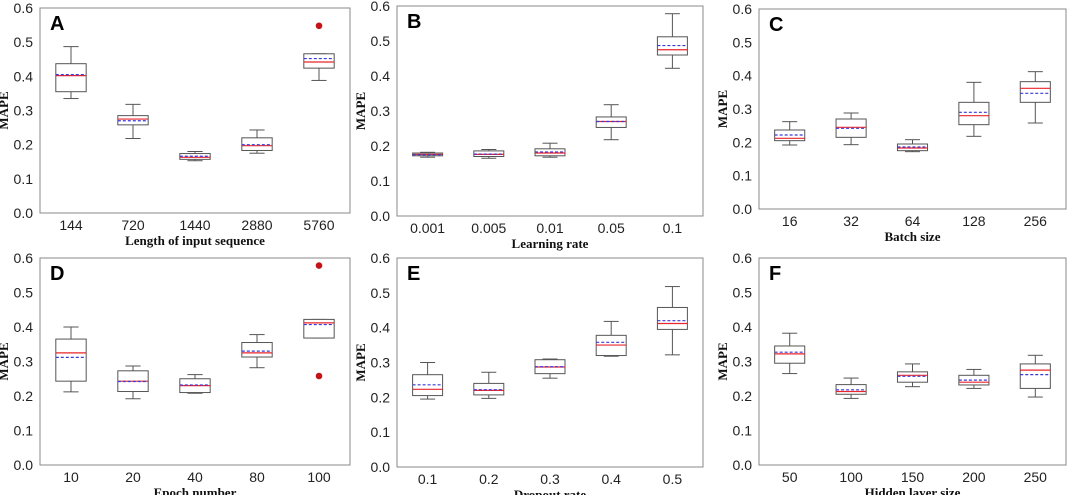 This screenshot has height=495, width=1072. I want to click on box-0.05, so click(611, 122).